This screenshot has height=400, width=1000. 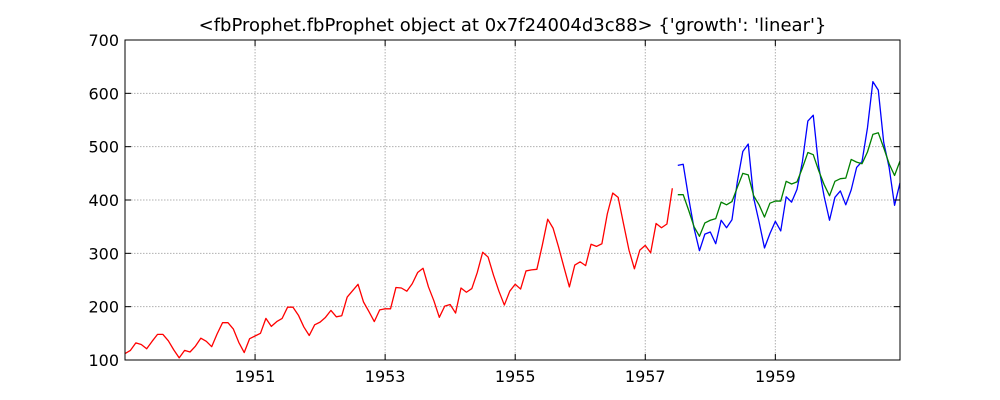 I want to click on y-tick-label: 600, so click(x=103, y=93).